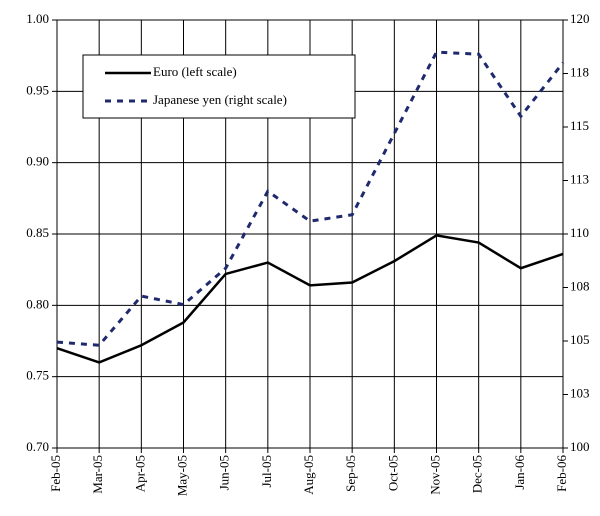 This screenshot has height=516, width=600. What do you see at coordinates (308, 475) in the screenshot?
I see `x-tick-label: Aug-05` at bounding box center [308, 475].